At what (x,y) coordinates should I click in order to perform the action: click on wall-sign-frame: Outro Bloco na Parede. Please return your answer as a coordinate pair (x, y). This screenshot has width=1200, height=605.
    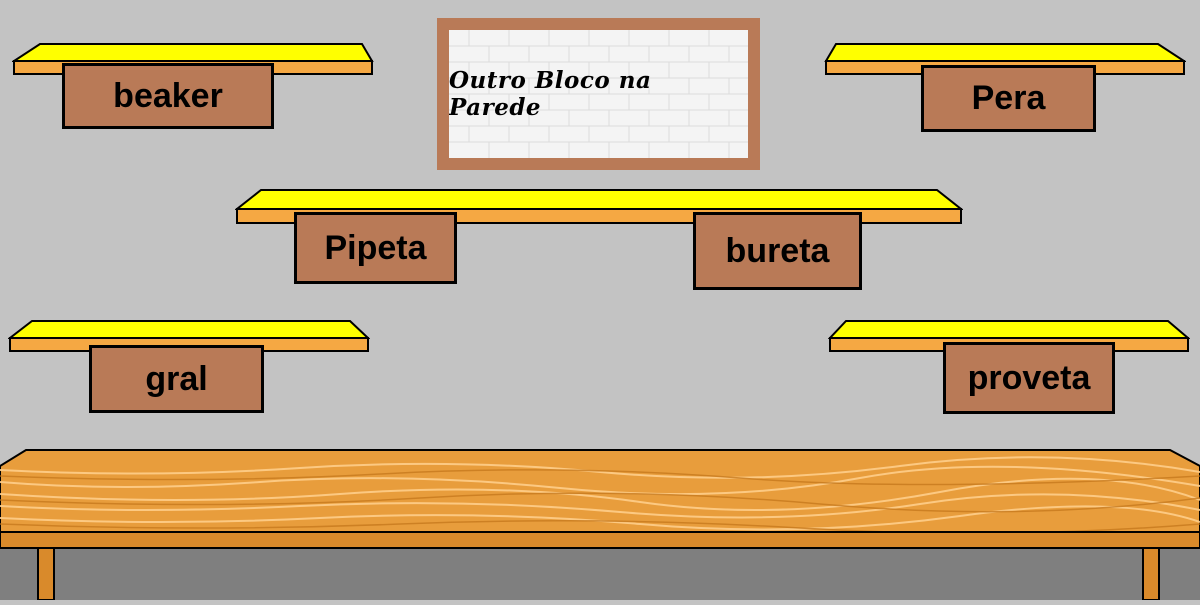
    Looking at the image, I should click on (598, 94).